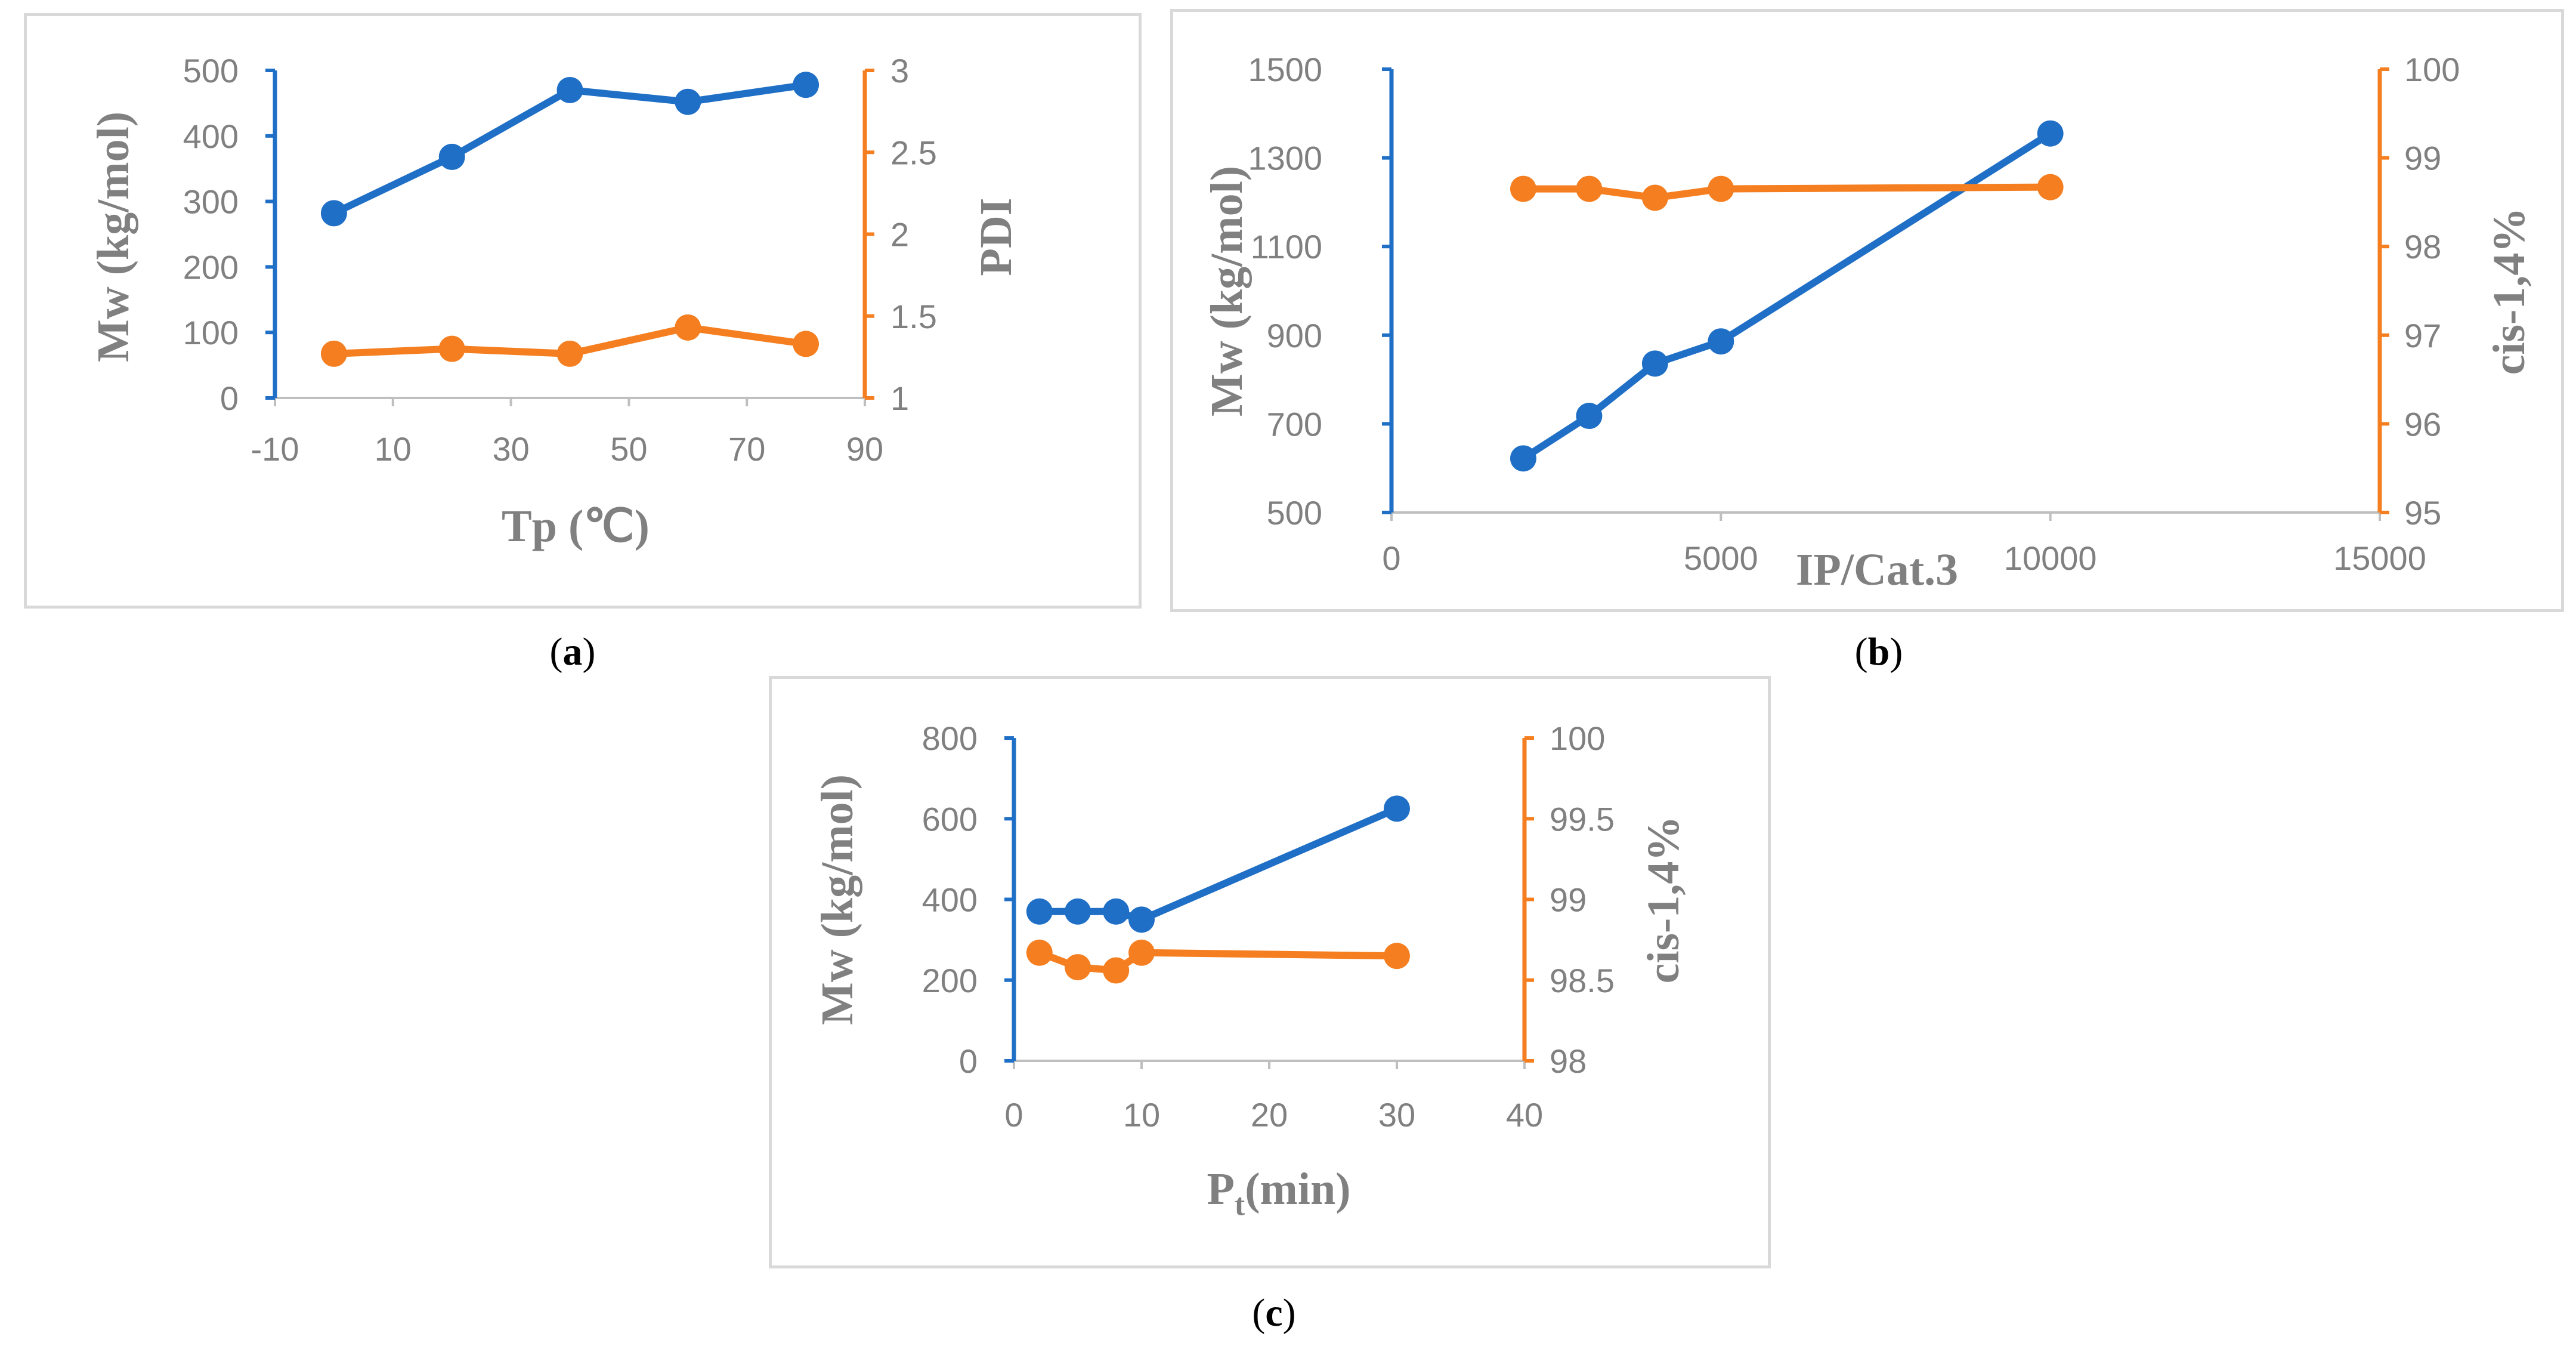  What do you see at coordinates (899, 70) in the screenshot?
I see `right-y-tick-label: 3` at bounding box center [899, 70].